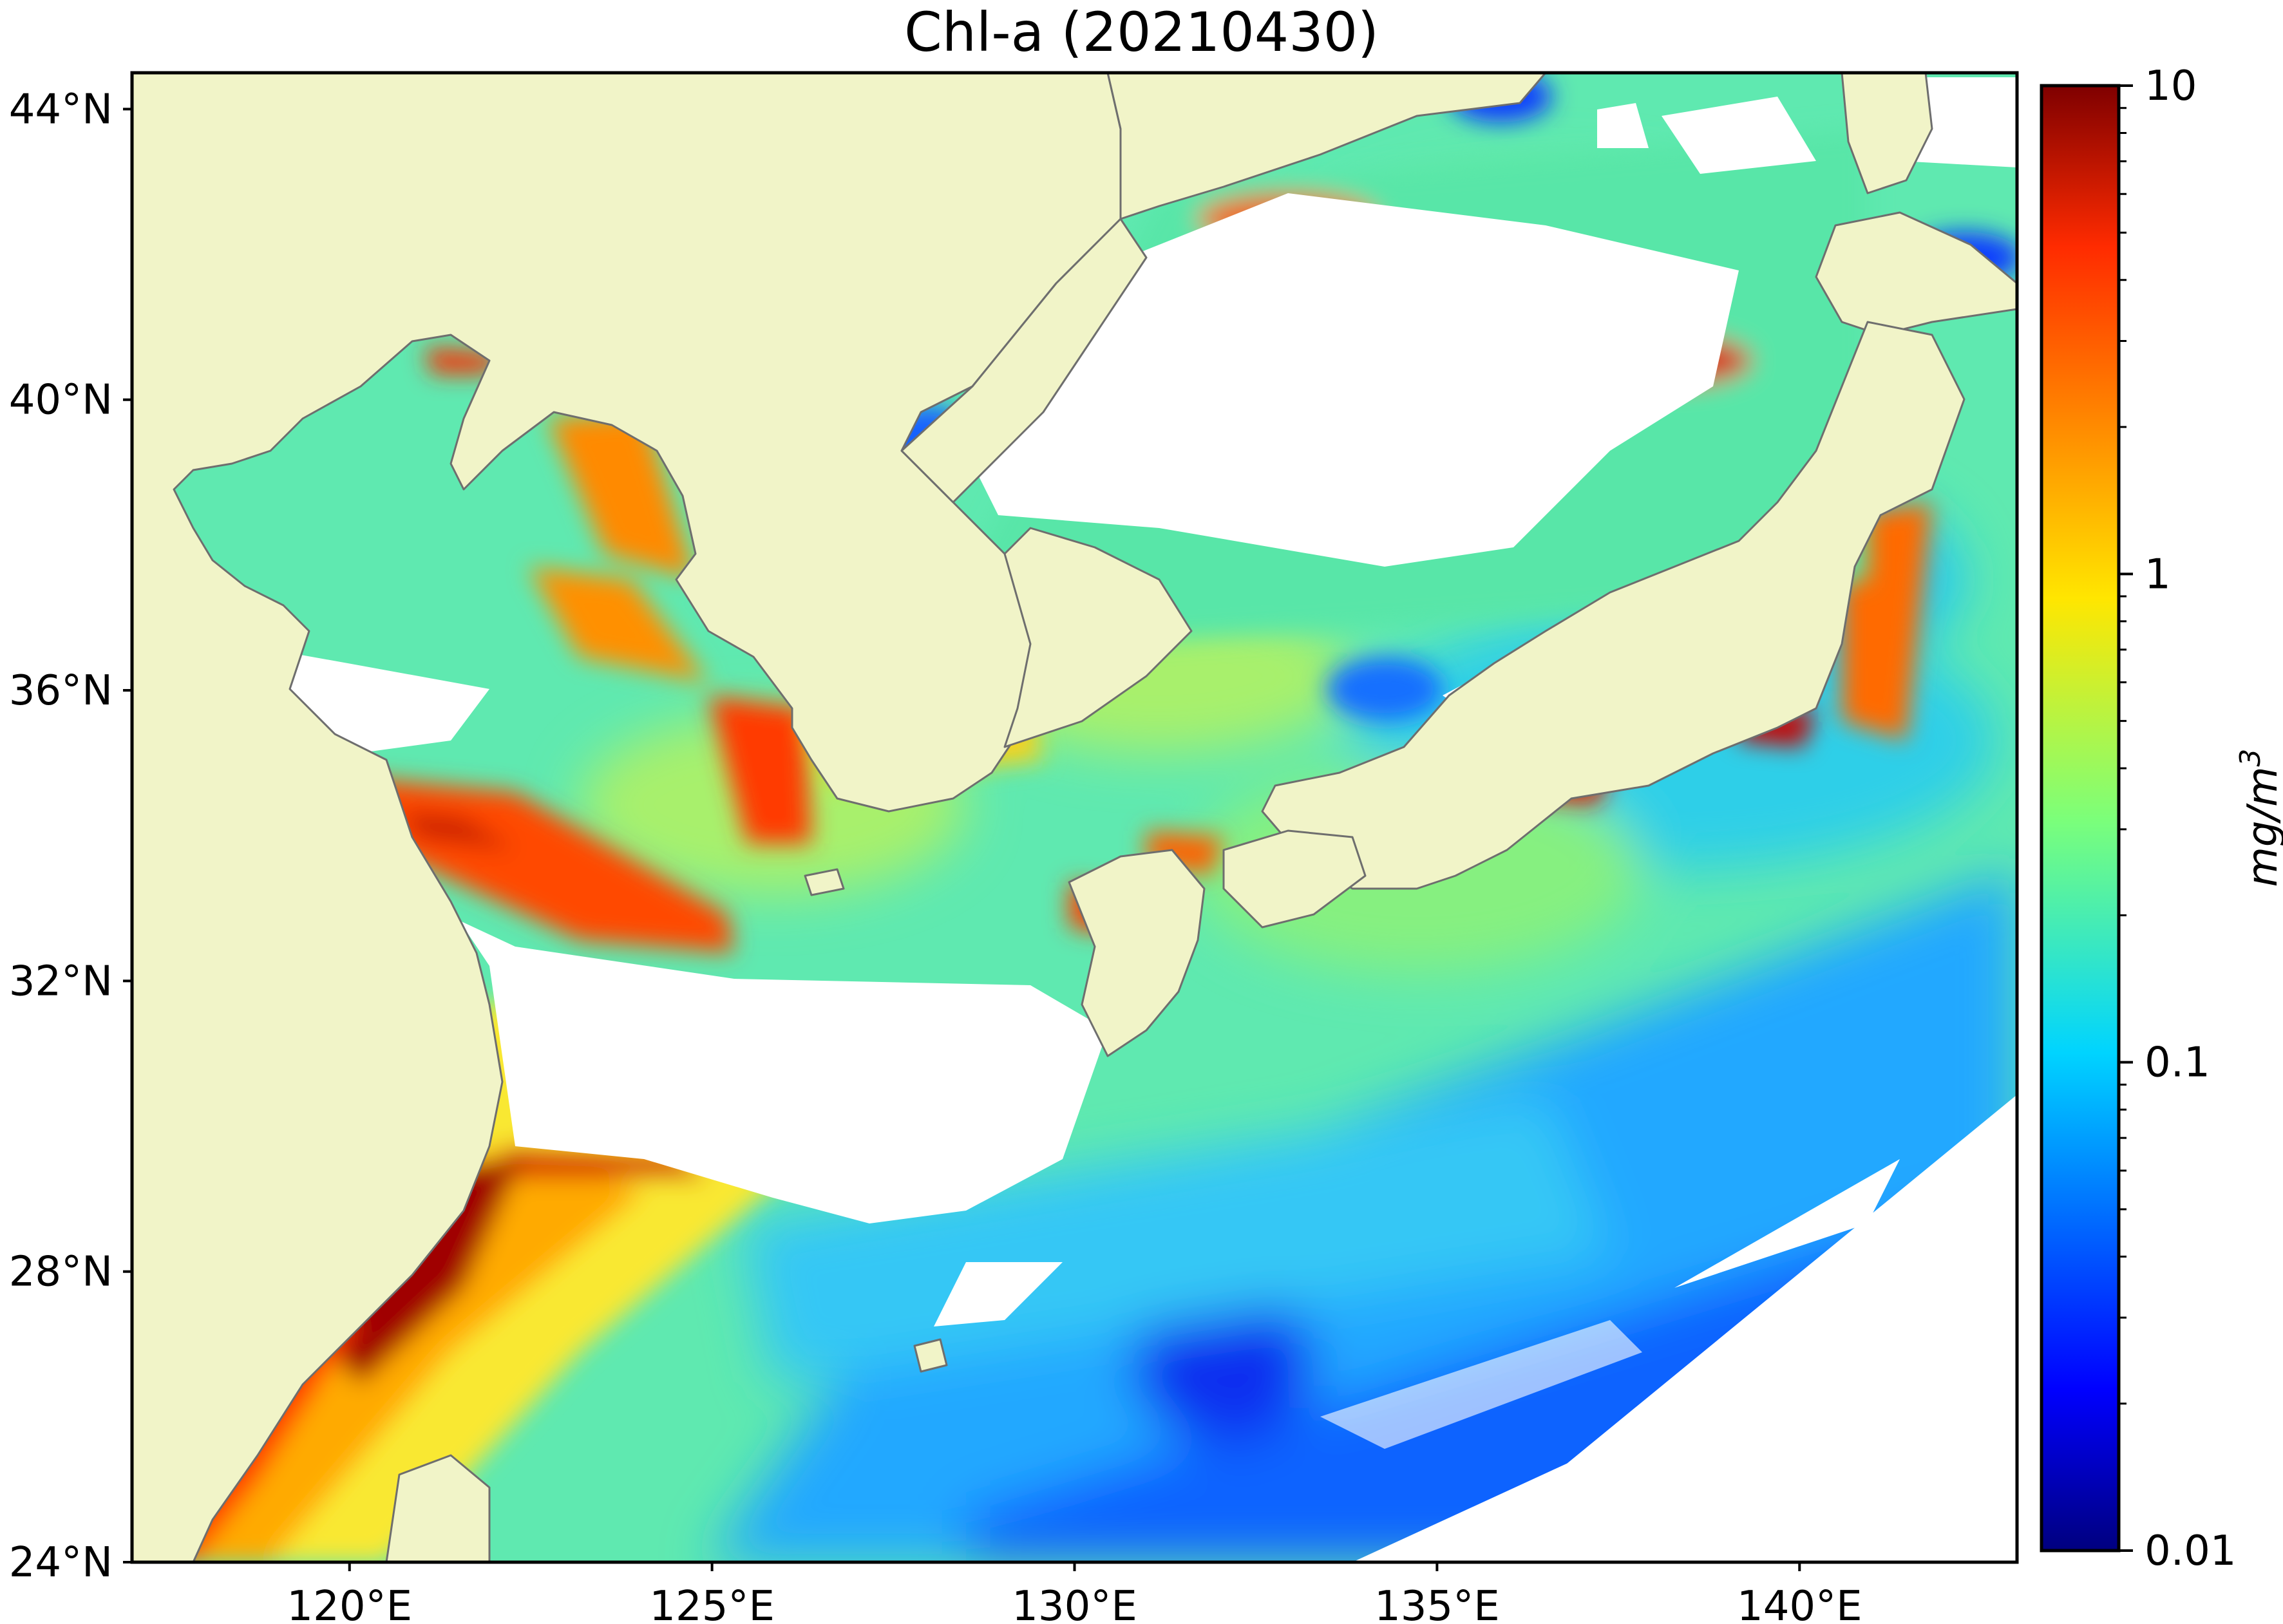 This screenshot has width=2283, height=1624. I want to click on lon-tick-label: 120°E, so click(349, 1603).